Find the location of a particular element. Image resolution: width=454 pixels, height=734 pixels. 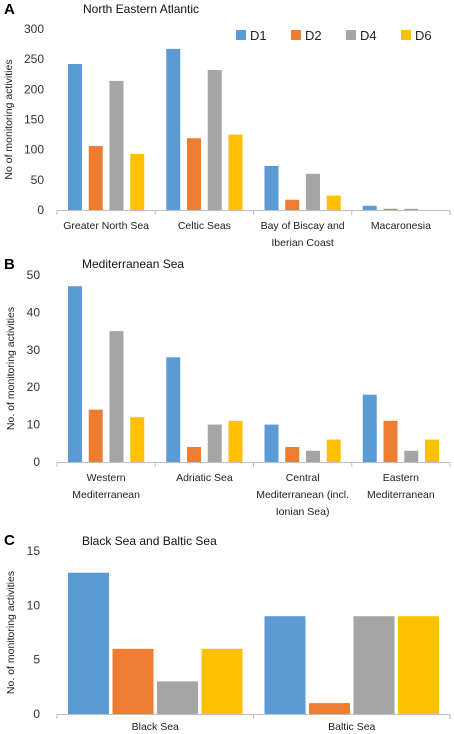

category-label: Celtic Seas is located at coordinates (204, 226).